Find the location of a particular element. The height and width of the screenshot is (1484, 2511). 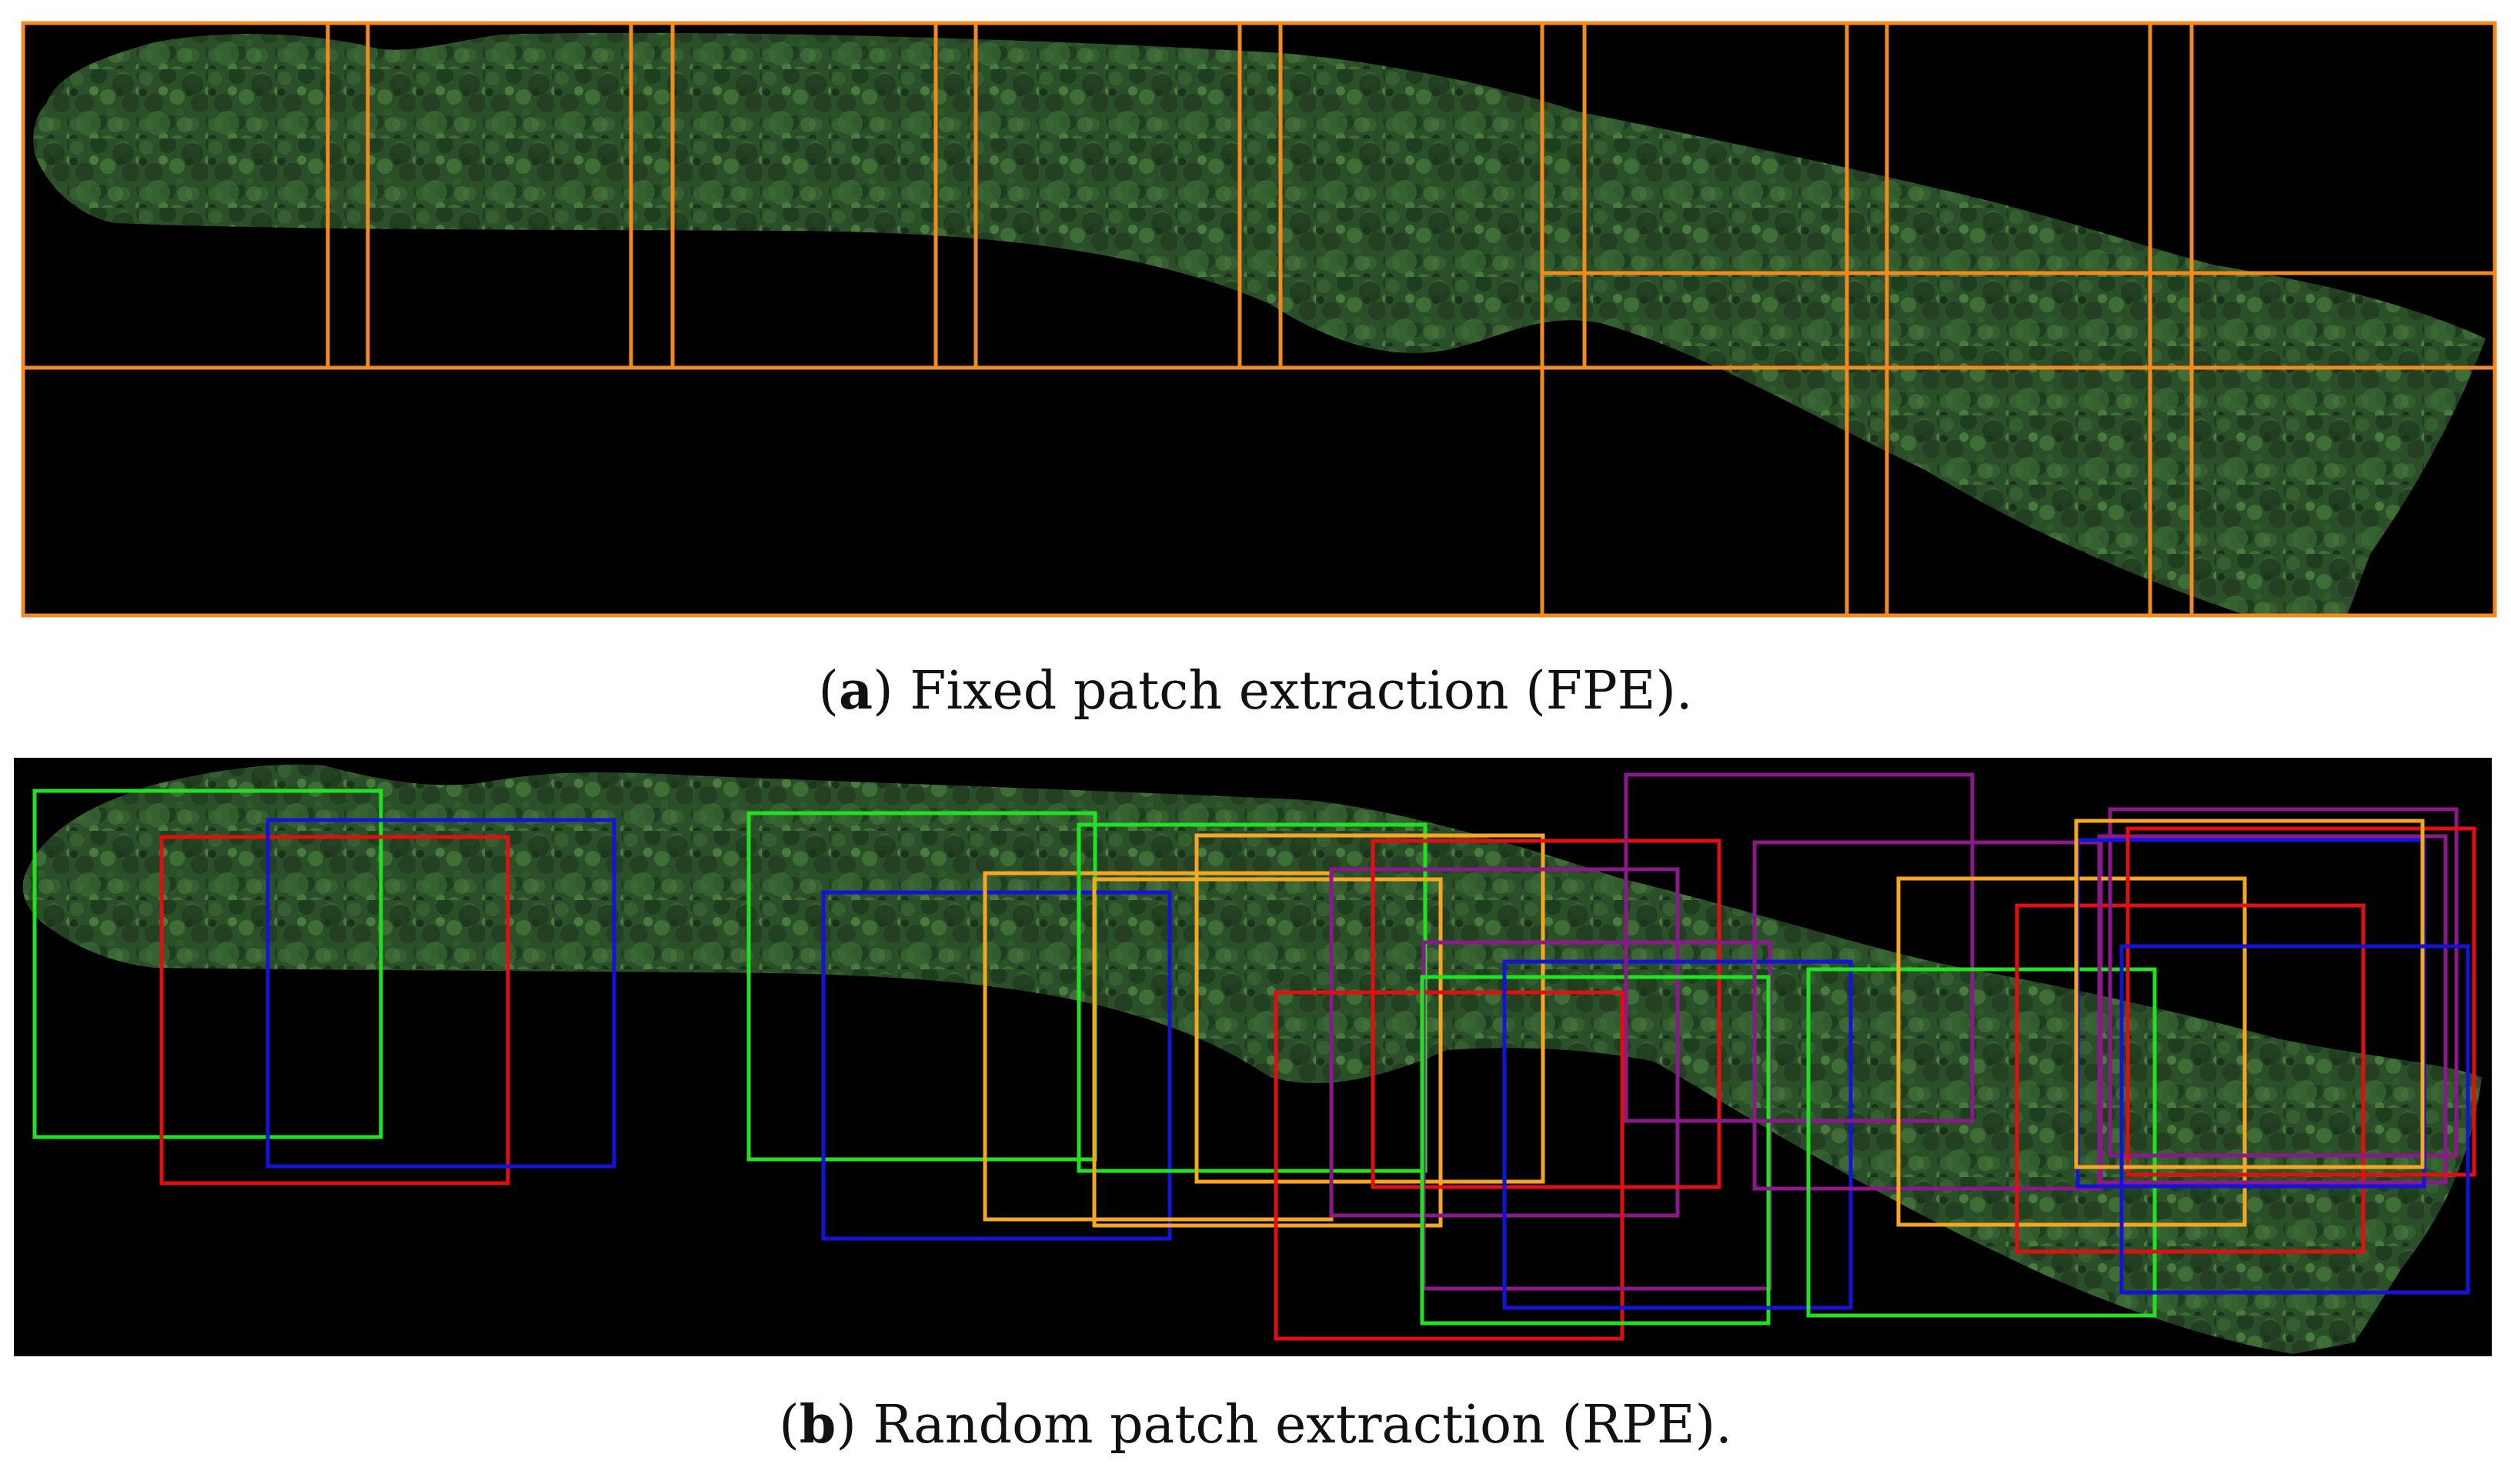

caption-panel-b: (b) Random patch extraction (RPE). is located at coordinates (1255, 1425).